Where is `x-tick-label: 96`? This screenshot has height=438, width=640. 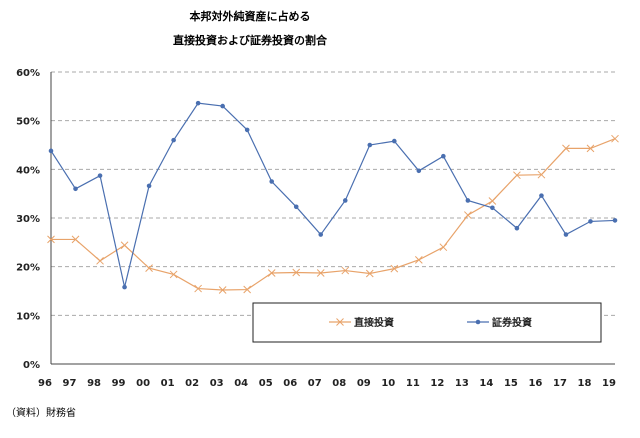 x-tick-label: 96 is located at coordinates (45, 383).